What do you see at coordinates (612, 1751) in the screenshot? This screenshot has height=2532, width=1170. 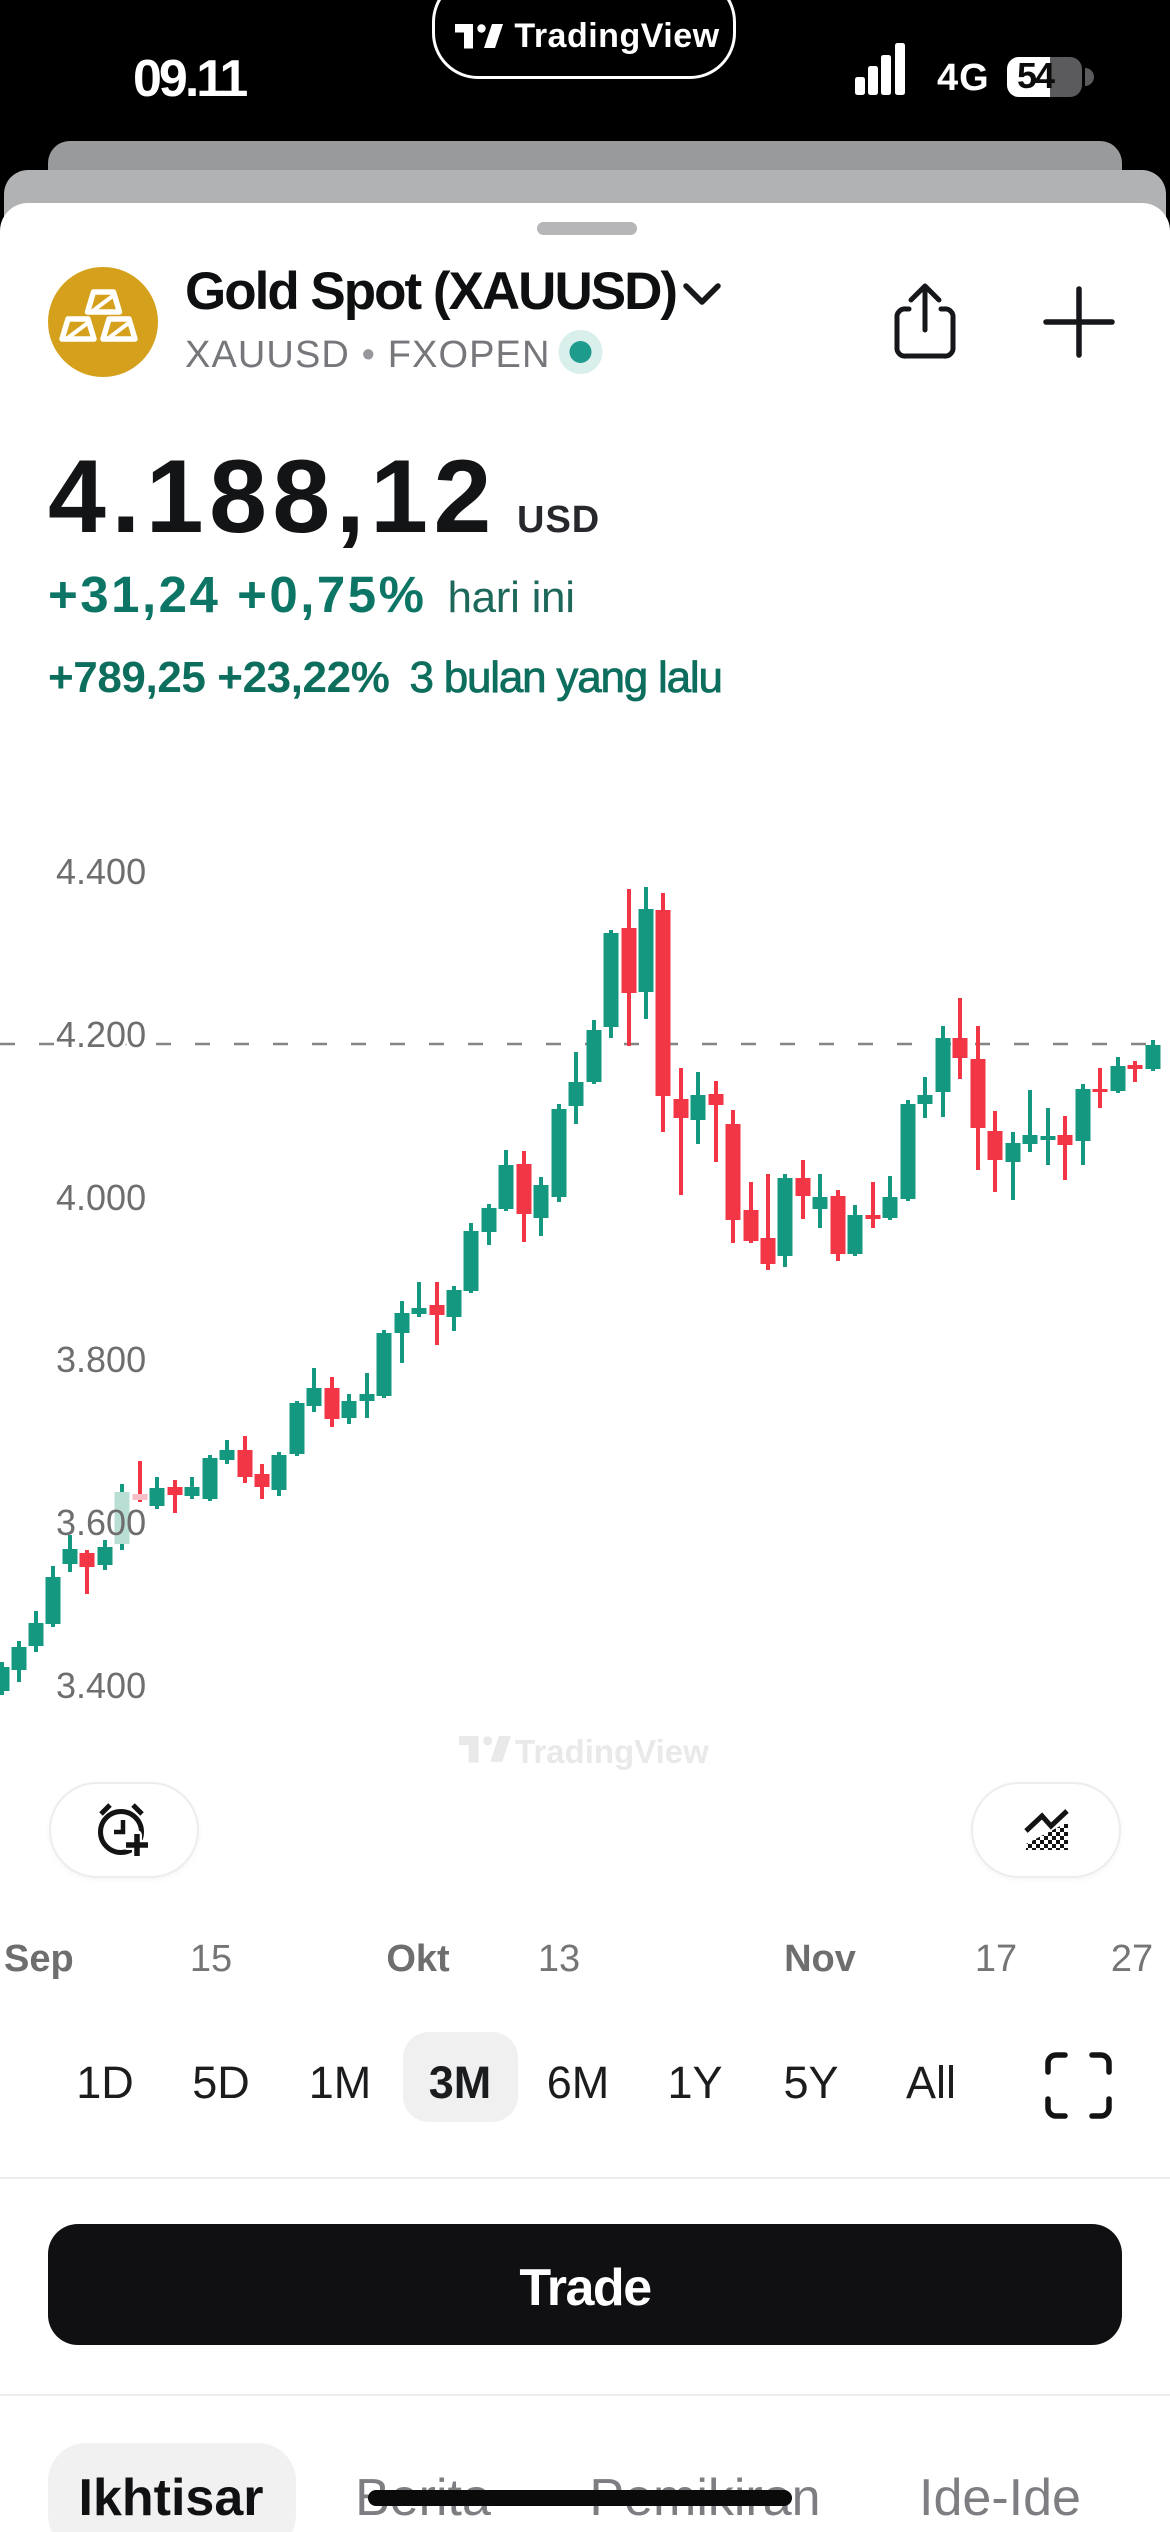 I see `svg-text: TradingView` at bounding box center [612, 1751].